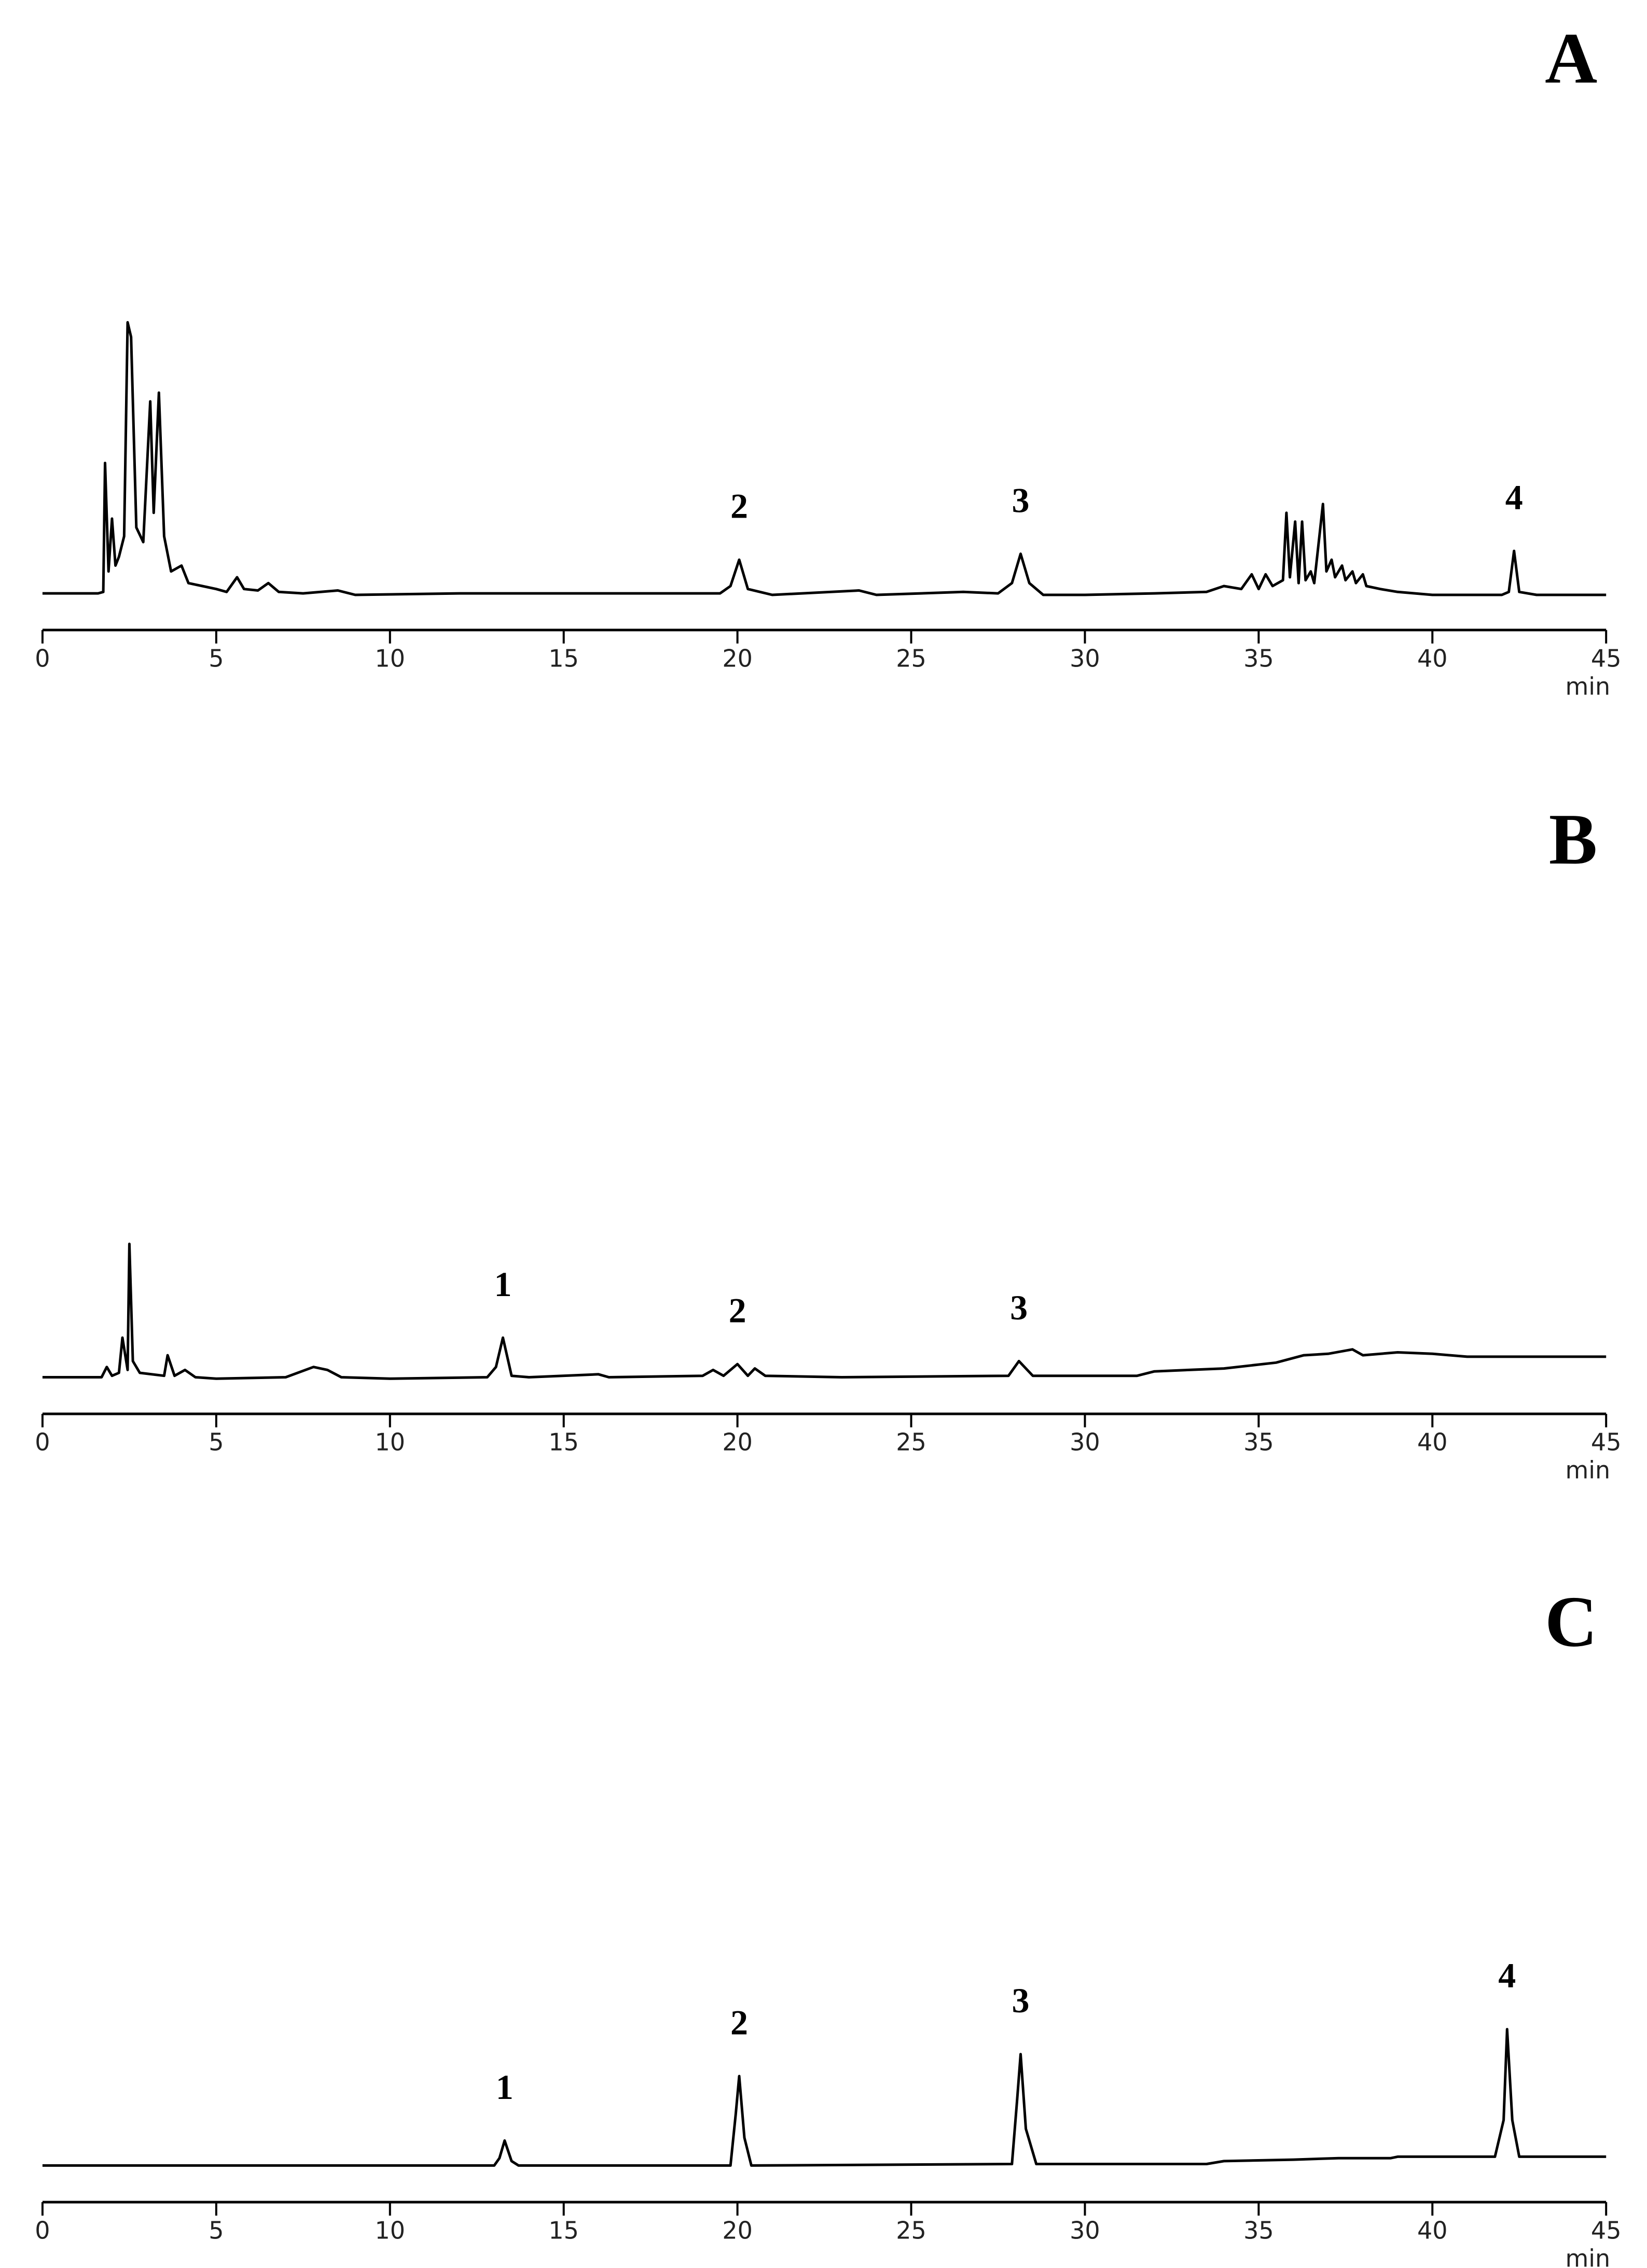  What do you see at coordinates (1571, 1622) in the screenshot?
I see `panel-letter: C` at bounding box center [1571, 1622].